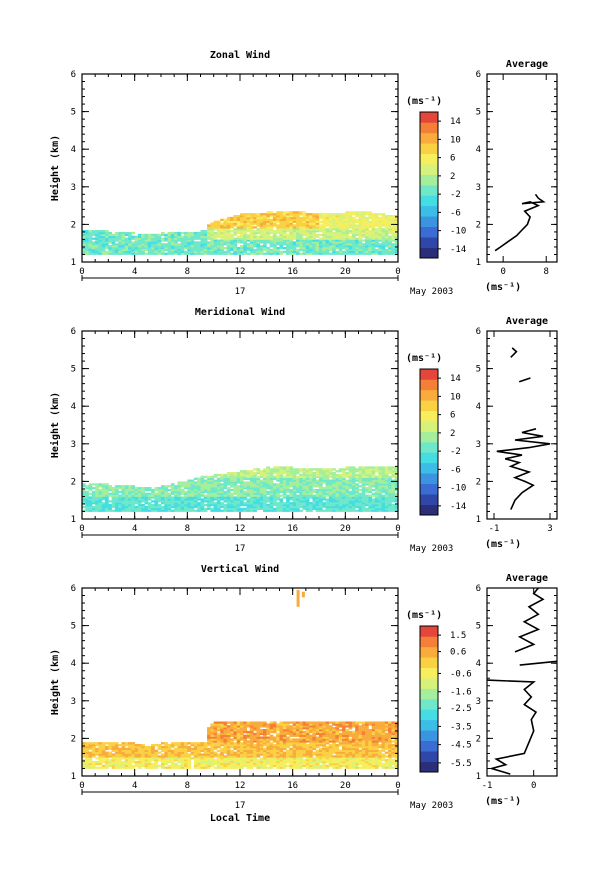  I want to click on profile-title: Average, so click(527, 64).